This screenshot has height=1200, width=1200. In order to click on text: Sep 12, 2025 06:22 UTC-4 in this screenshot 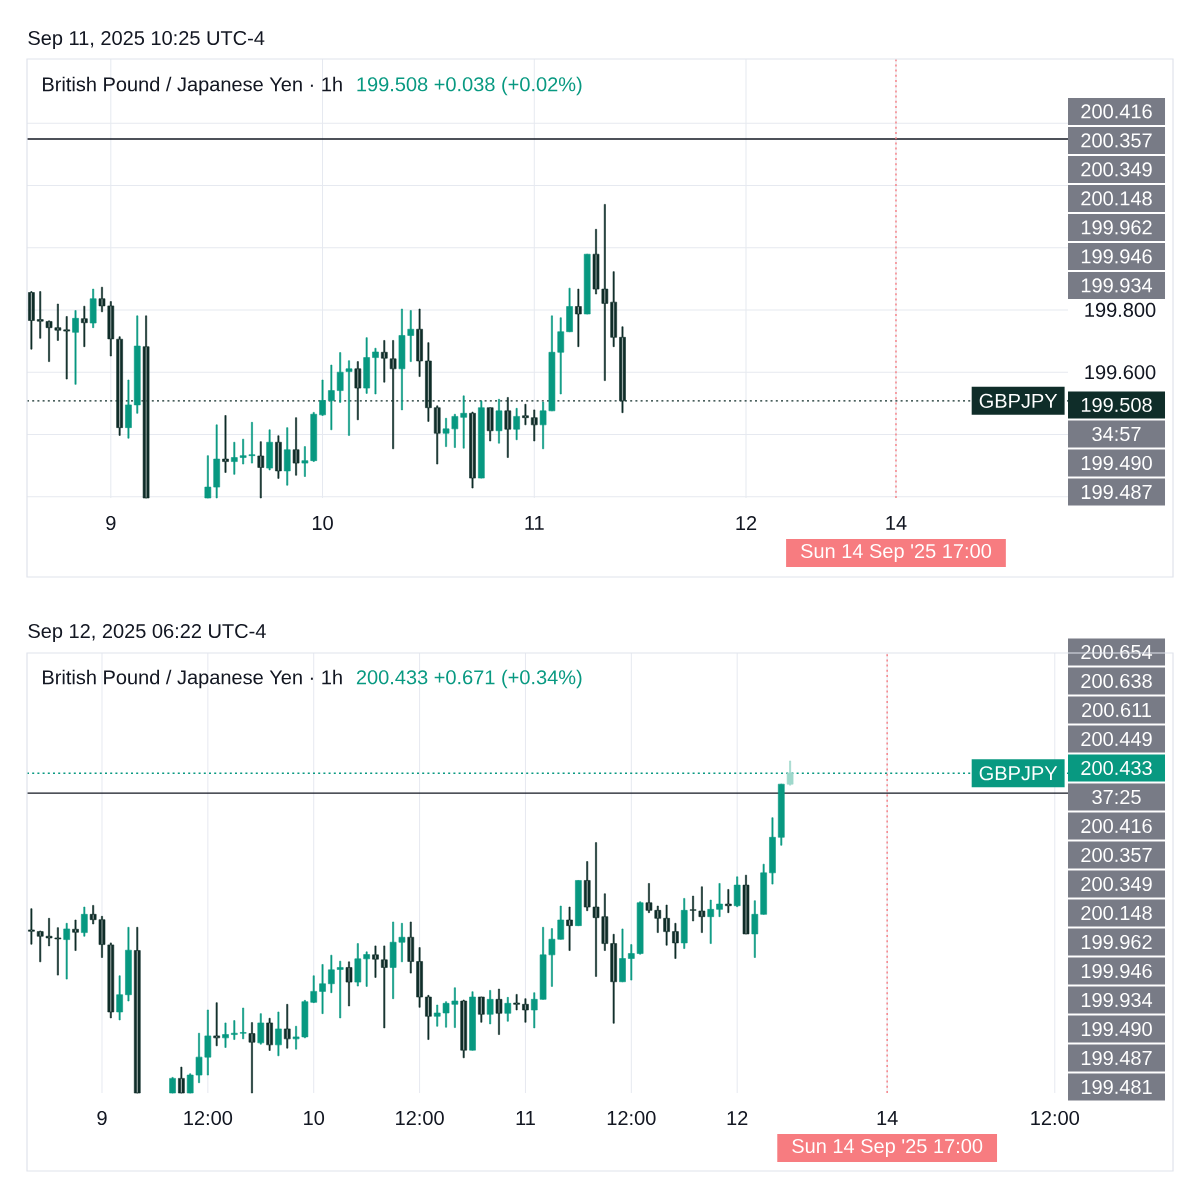, I will do `click(147, 633)`.